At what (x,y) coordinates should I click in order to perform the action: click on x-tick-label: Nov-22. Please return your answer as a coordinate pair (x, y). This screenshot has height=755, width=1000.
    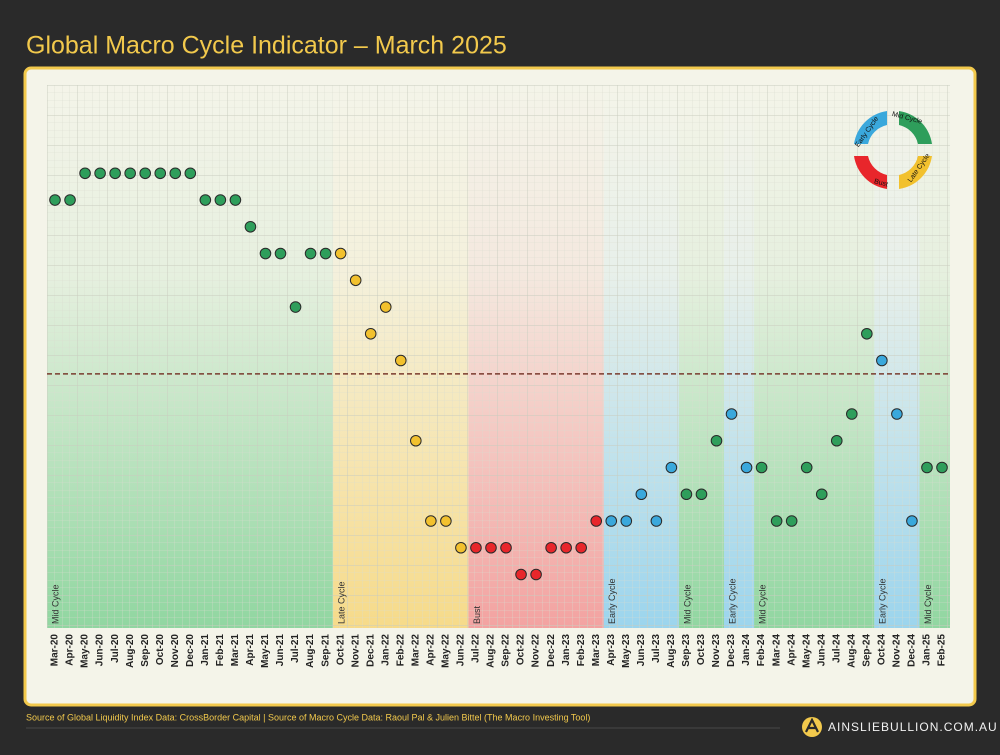
    Looking at the image, I should click on (536, 651).